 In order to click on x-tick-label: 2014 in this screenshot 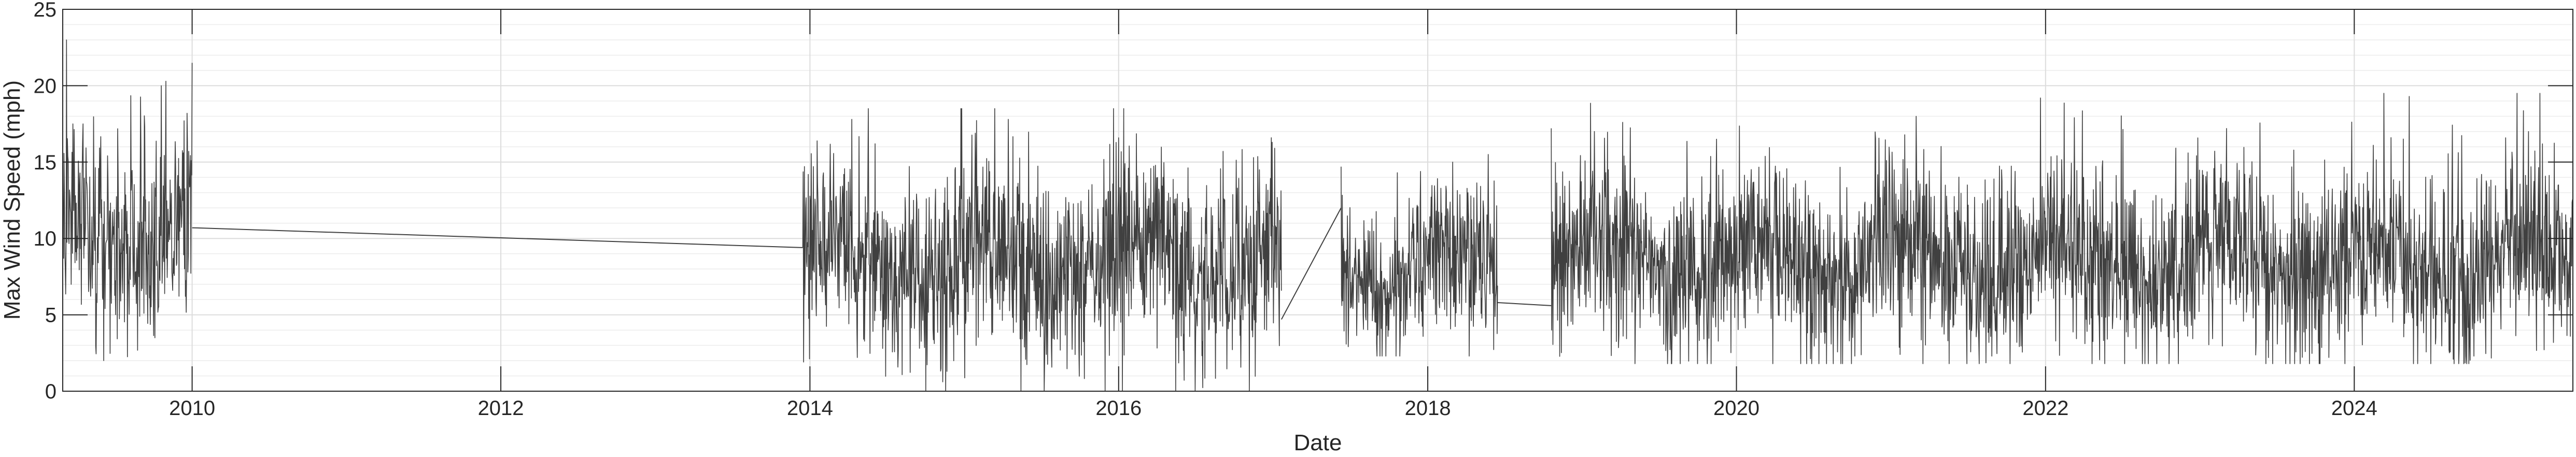, I will do `click(810, 408)`.